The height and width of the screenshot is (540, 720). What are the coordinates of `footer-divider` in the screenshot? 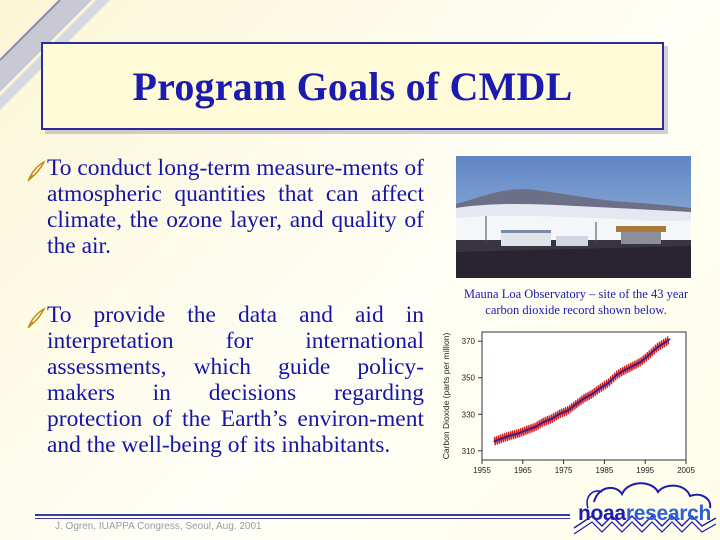 It's located at (302, 516).